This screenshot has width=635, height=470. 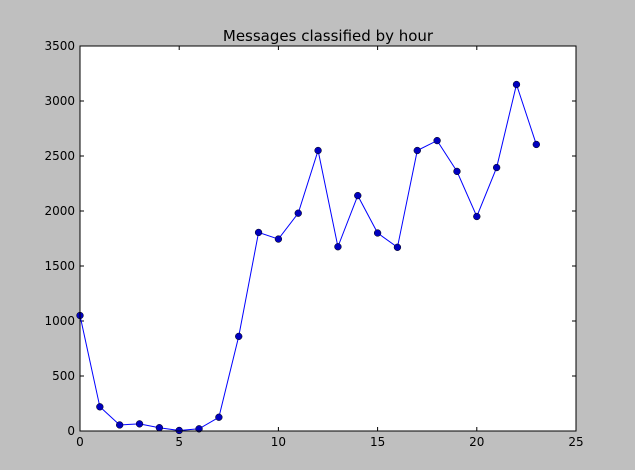 I want to click on chart-title: Messages classified by hour, so click(x=328, y=36).